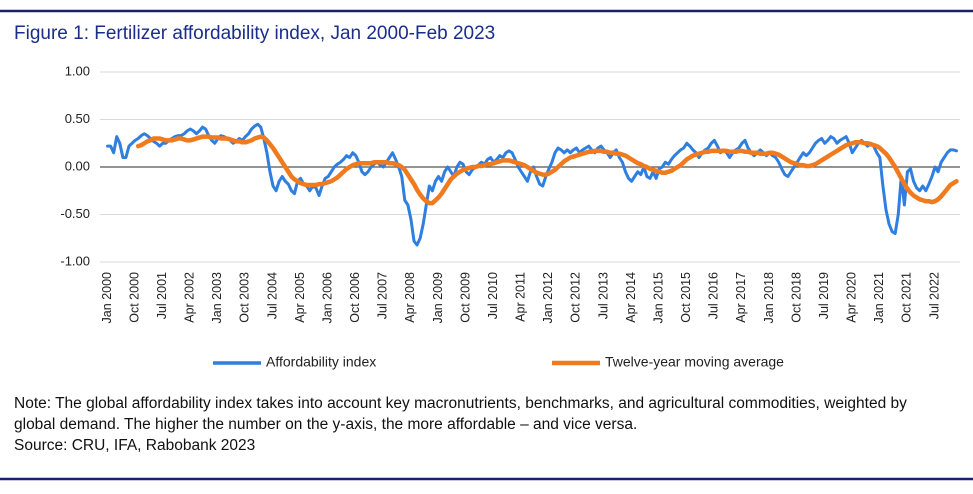  Describe the element at coordinates (327, 297) in the screenshot. I see `x-tick-label: Jan 2006` at that location.